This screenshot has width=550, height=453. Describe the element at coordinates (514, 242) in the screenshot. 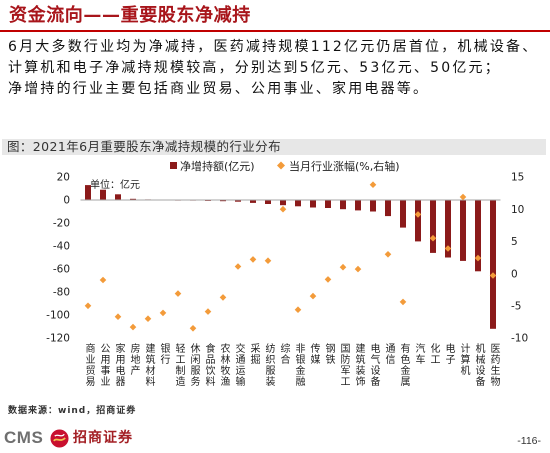

I see `right-axis-tick-label: 5` at that location.